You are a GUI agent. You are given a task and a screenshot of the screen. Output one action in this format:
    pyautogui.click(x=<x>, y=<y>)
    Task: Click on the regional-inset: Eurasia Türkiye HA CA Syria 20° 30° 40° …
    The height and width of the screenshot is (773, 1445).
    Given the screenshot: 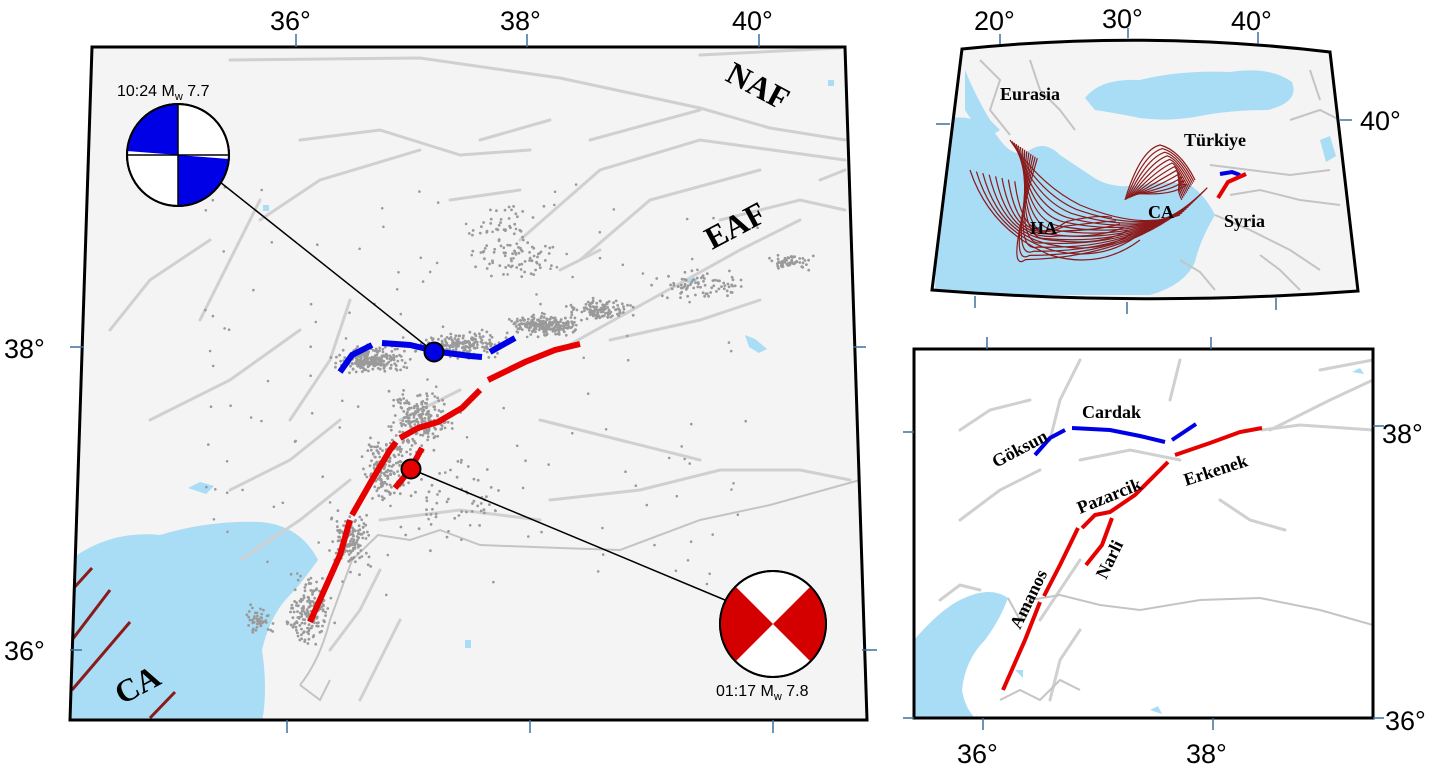 What is the action you would take?
    pyautogui.click(x=1165, y=159)
    